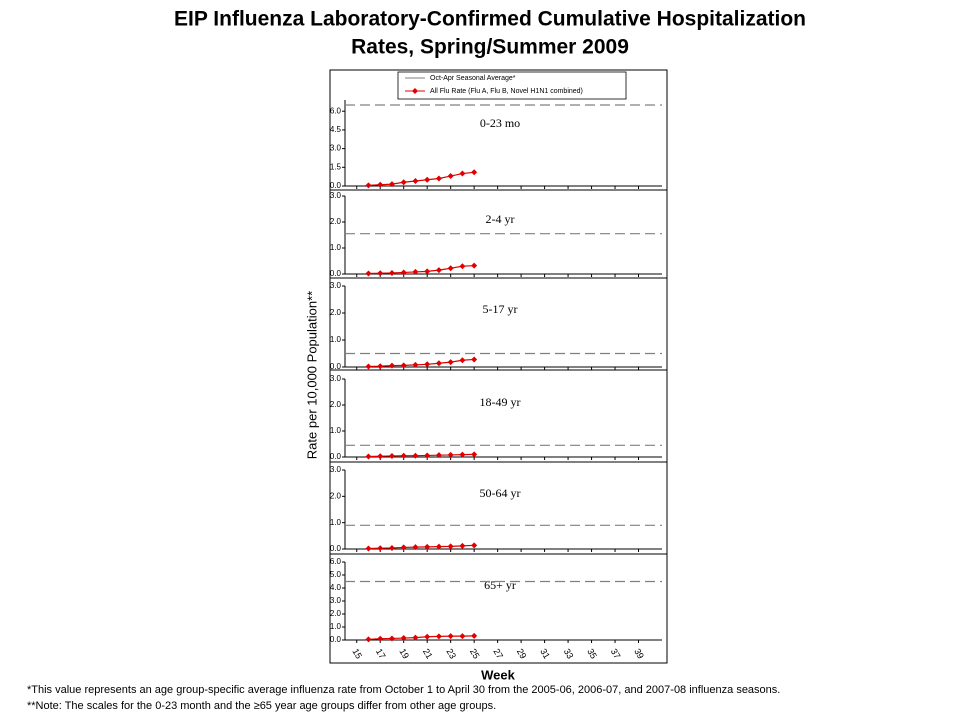 The height and width of the screenshot is (720, 960). What do you see at coordinates (500, 309) in the screenshot?
I see `panel-title: 5-17 yr` at bounding box center [500, 309].